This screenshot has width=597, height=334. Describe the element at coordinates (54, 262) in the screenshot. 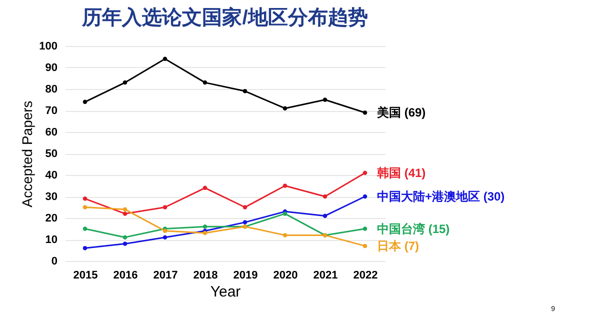

I see `y-tick-label: 0` at that location.